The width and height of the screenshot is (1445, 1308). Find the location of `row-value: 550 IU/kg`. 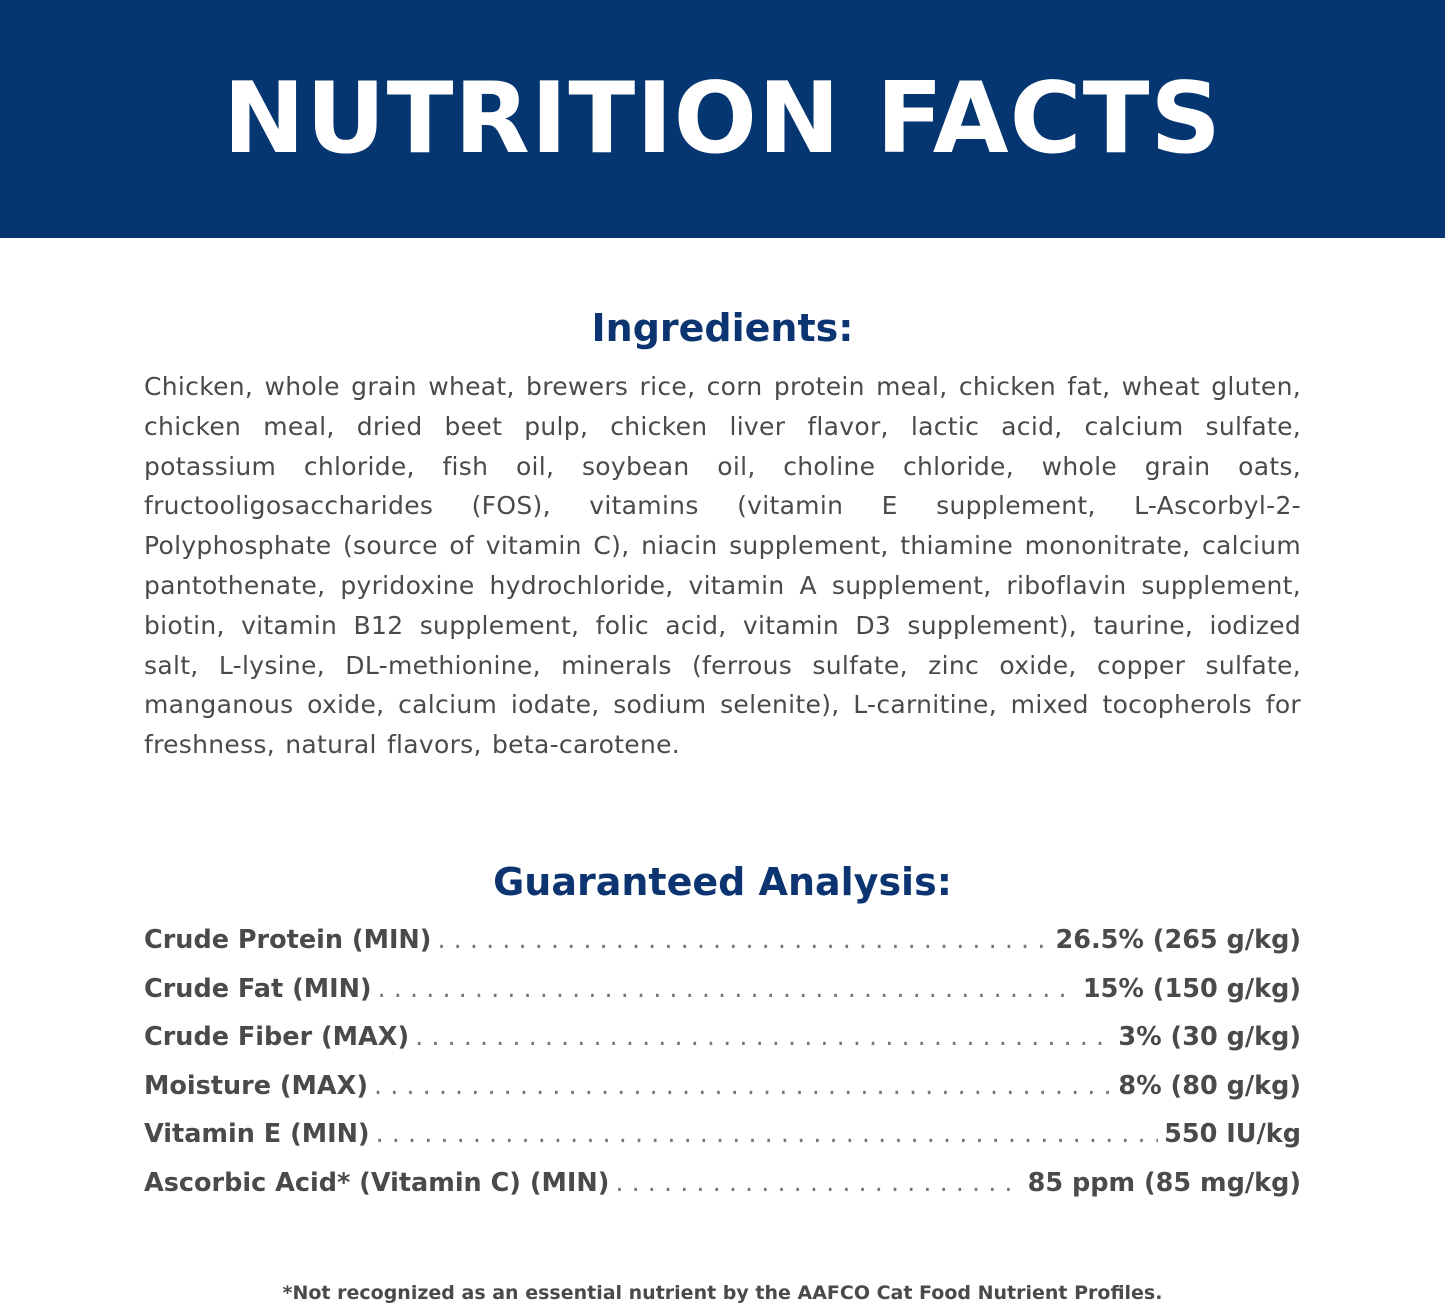

row-value: 550 IU/kg is located at coordinates (1232, 1134).